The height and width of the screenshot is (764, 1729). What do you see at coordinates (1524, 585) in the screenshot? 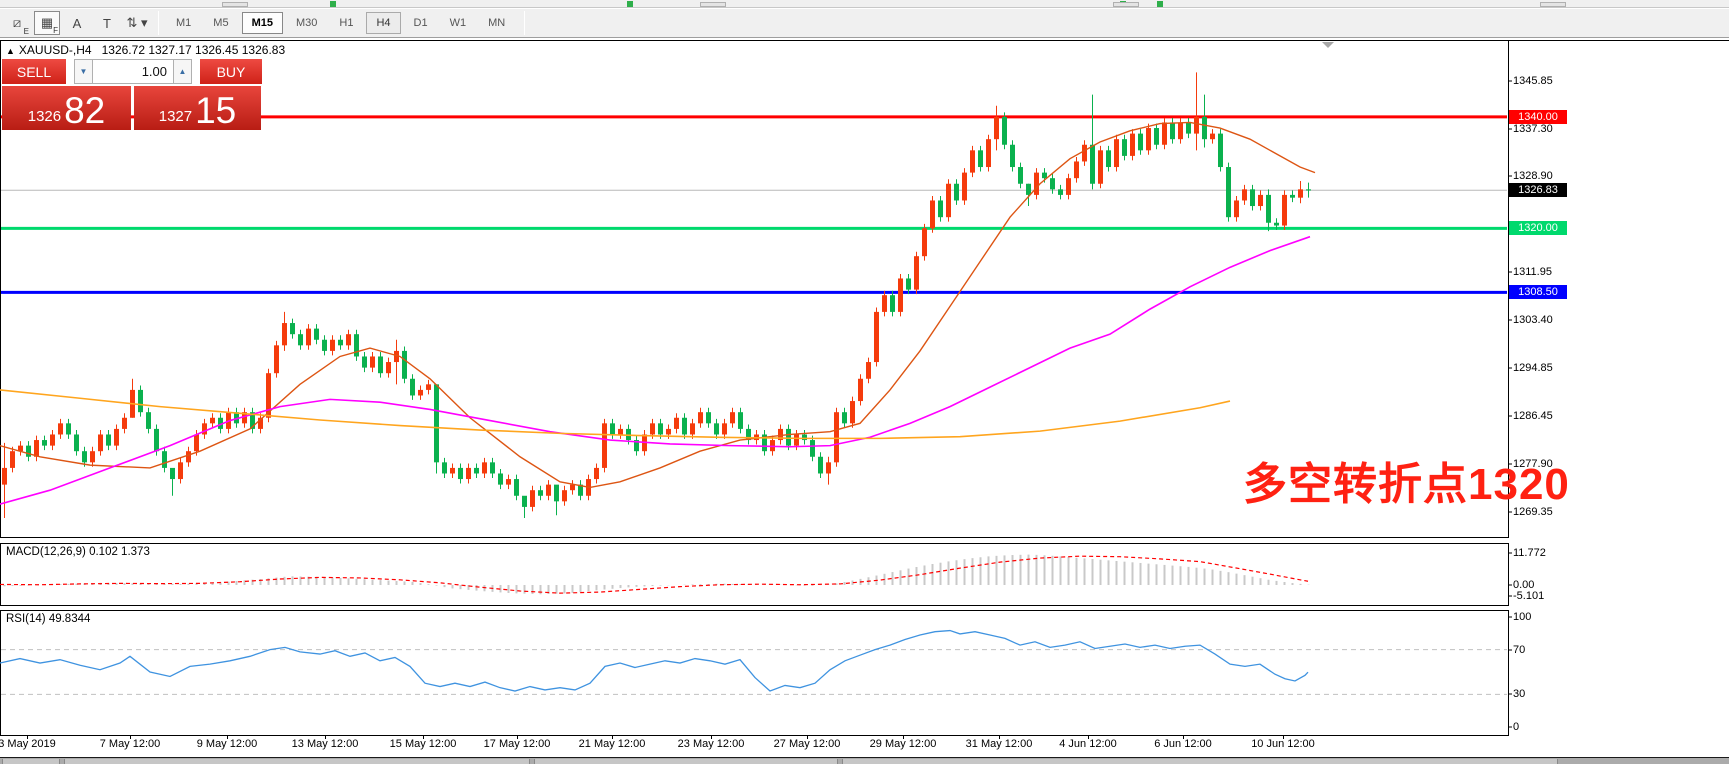
I see `macd-axis-label: 0.00` at bounding box center [1524, 585].